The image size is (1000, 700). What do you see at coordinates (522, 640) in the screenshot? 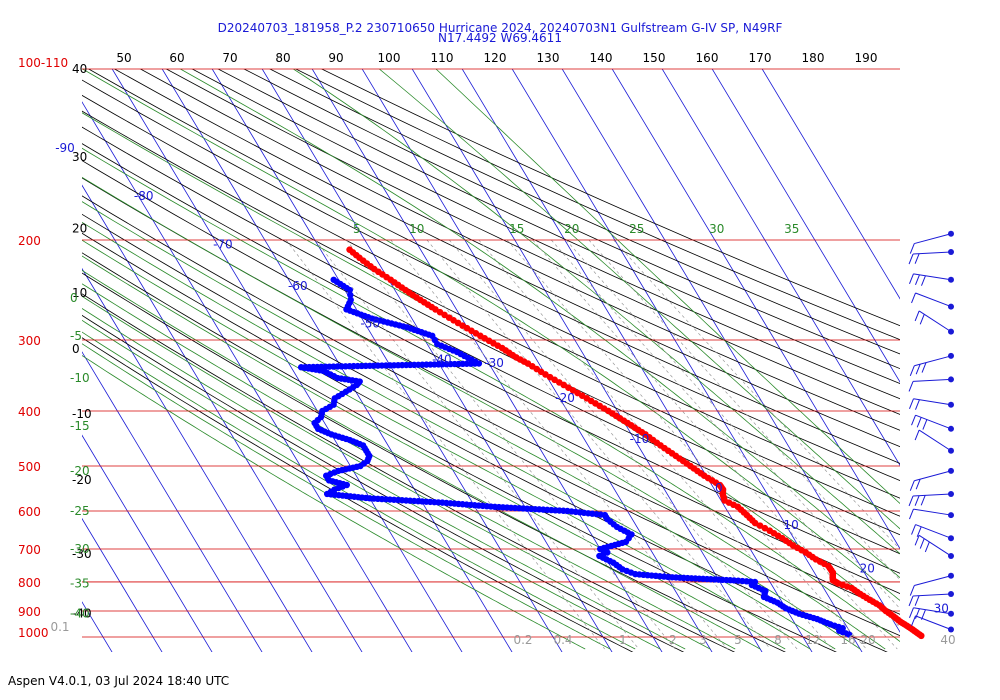
I see `mixing-ratio-label: 0.2` at bounding box center [522, 640].